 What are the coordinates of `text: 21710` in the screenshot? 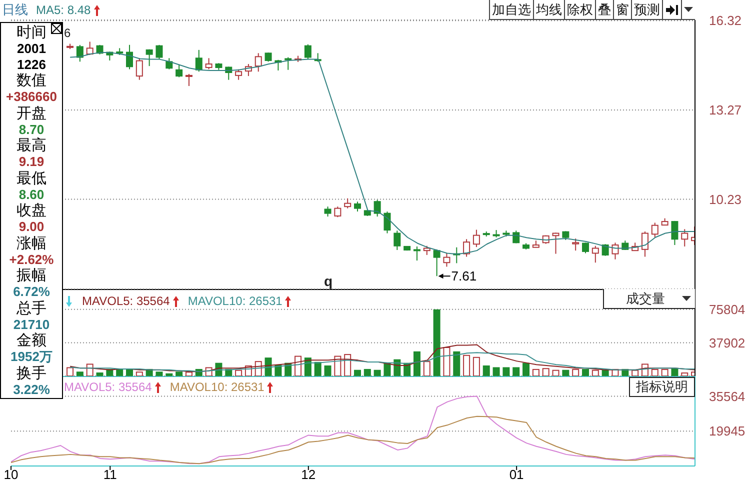 It's located at (31, 324).